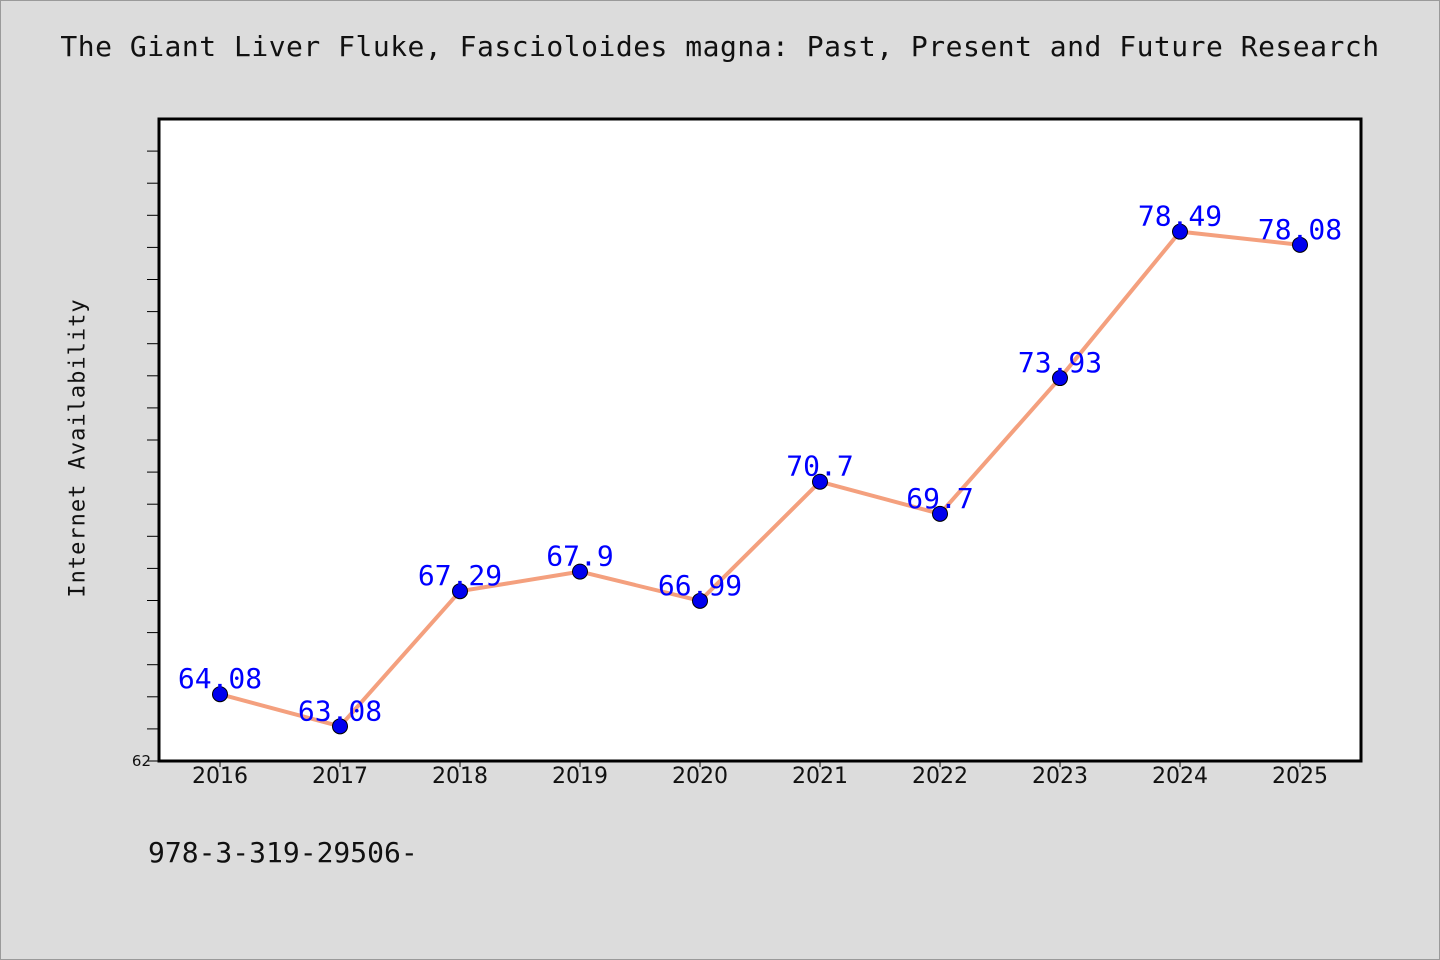  I want to click on x-tick-label: 2018, so click(460, 776).